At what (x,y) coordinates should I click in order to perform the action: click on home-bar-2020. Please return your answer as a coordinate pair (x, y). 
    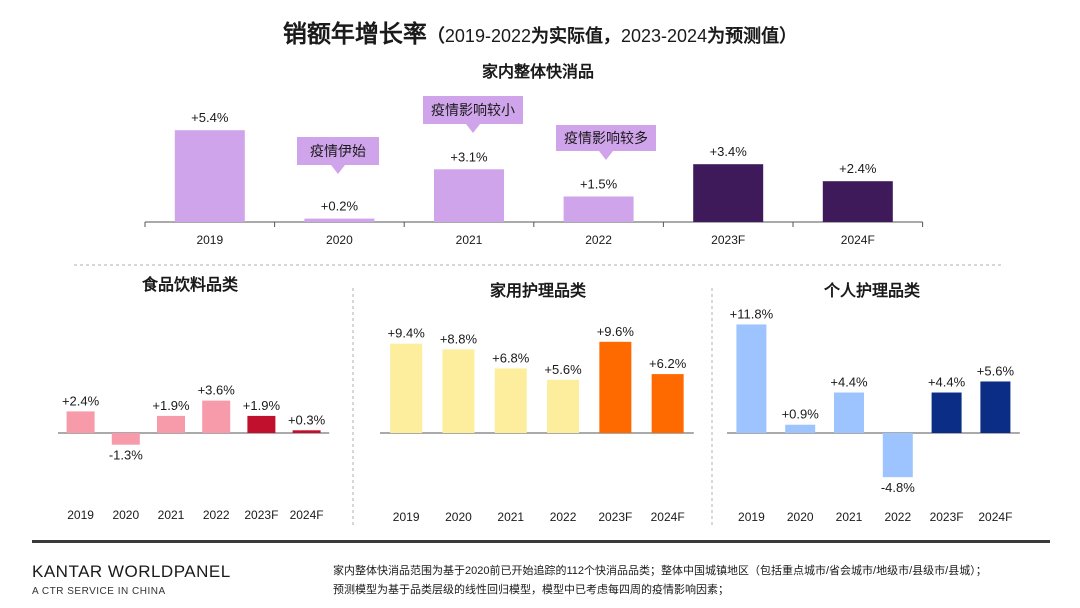
    Looking at the image, I should click on (458, 391).